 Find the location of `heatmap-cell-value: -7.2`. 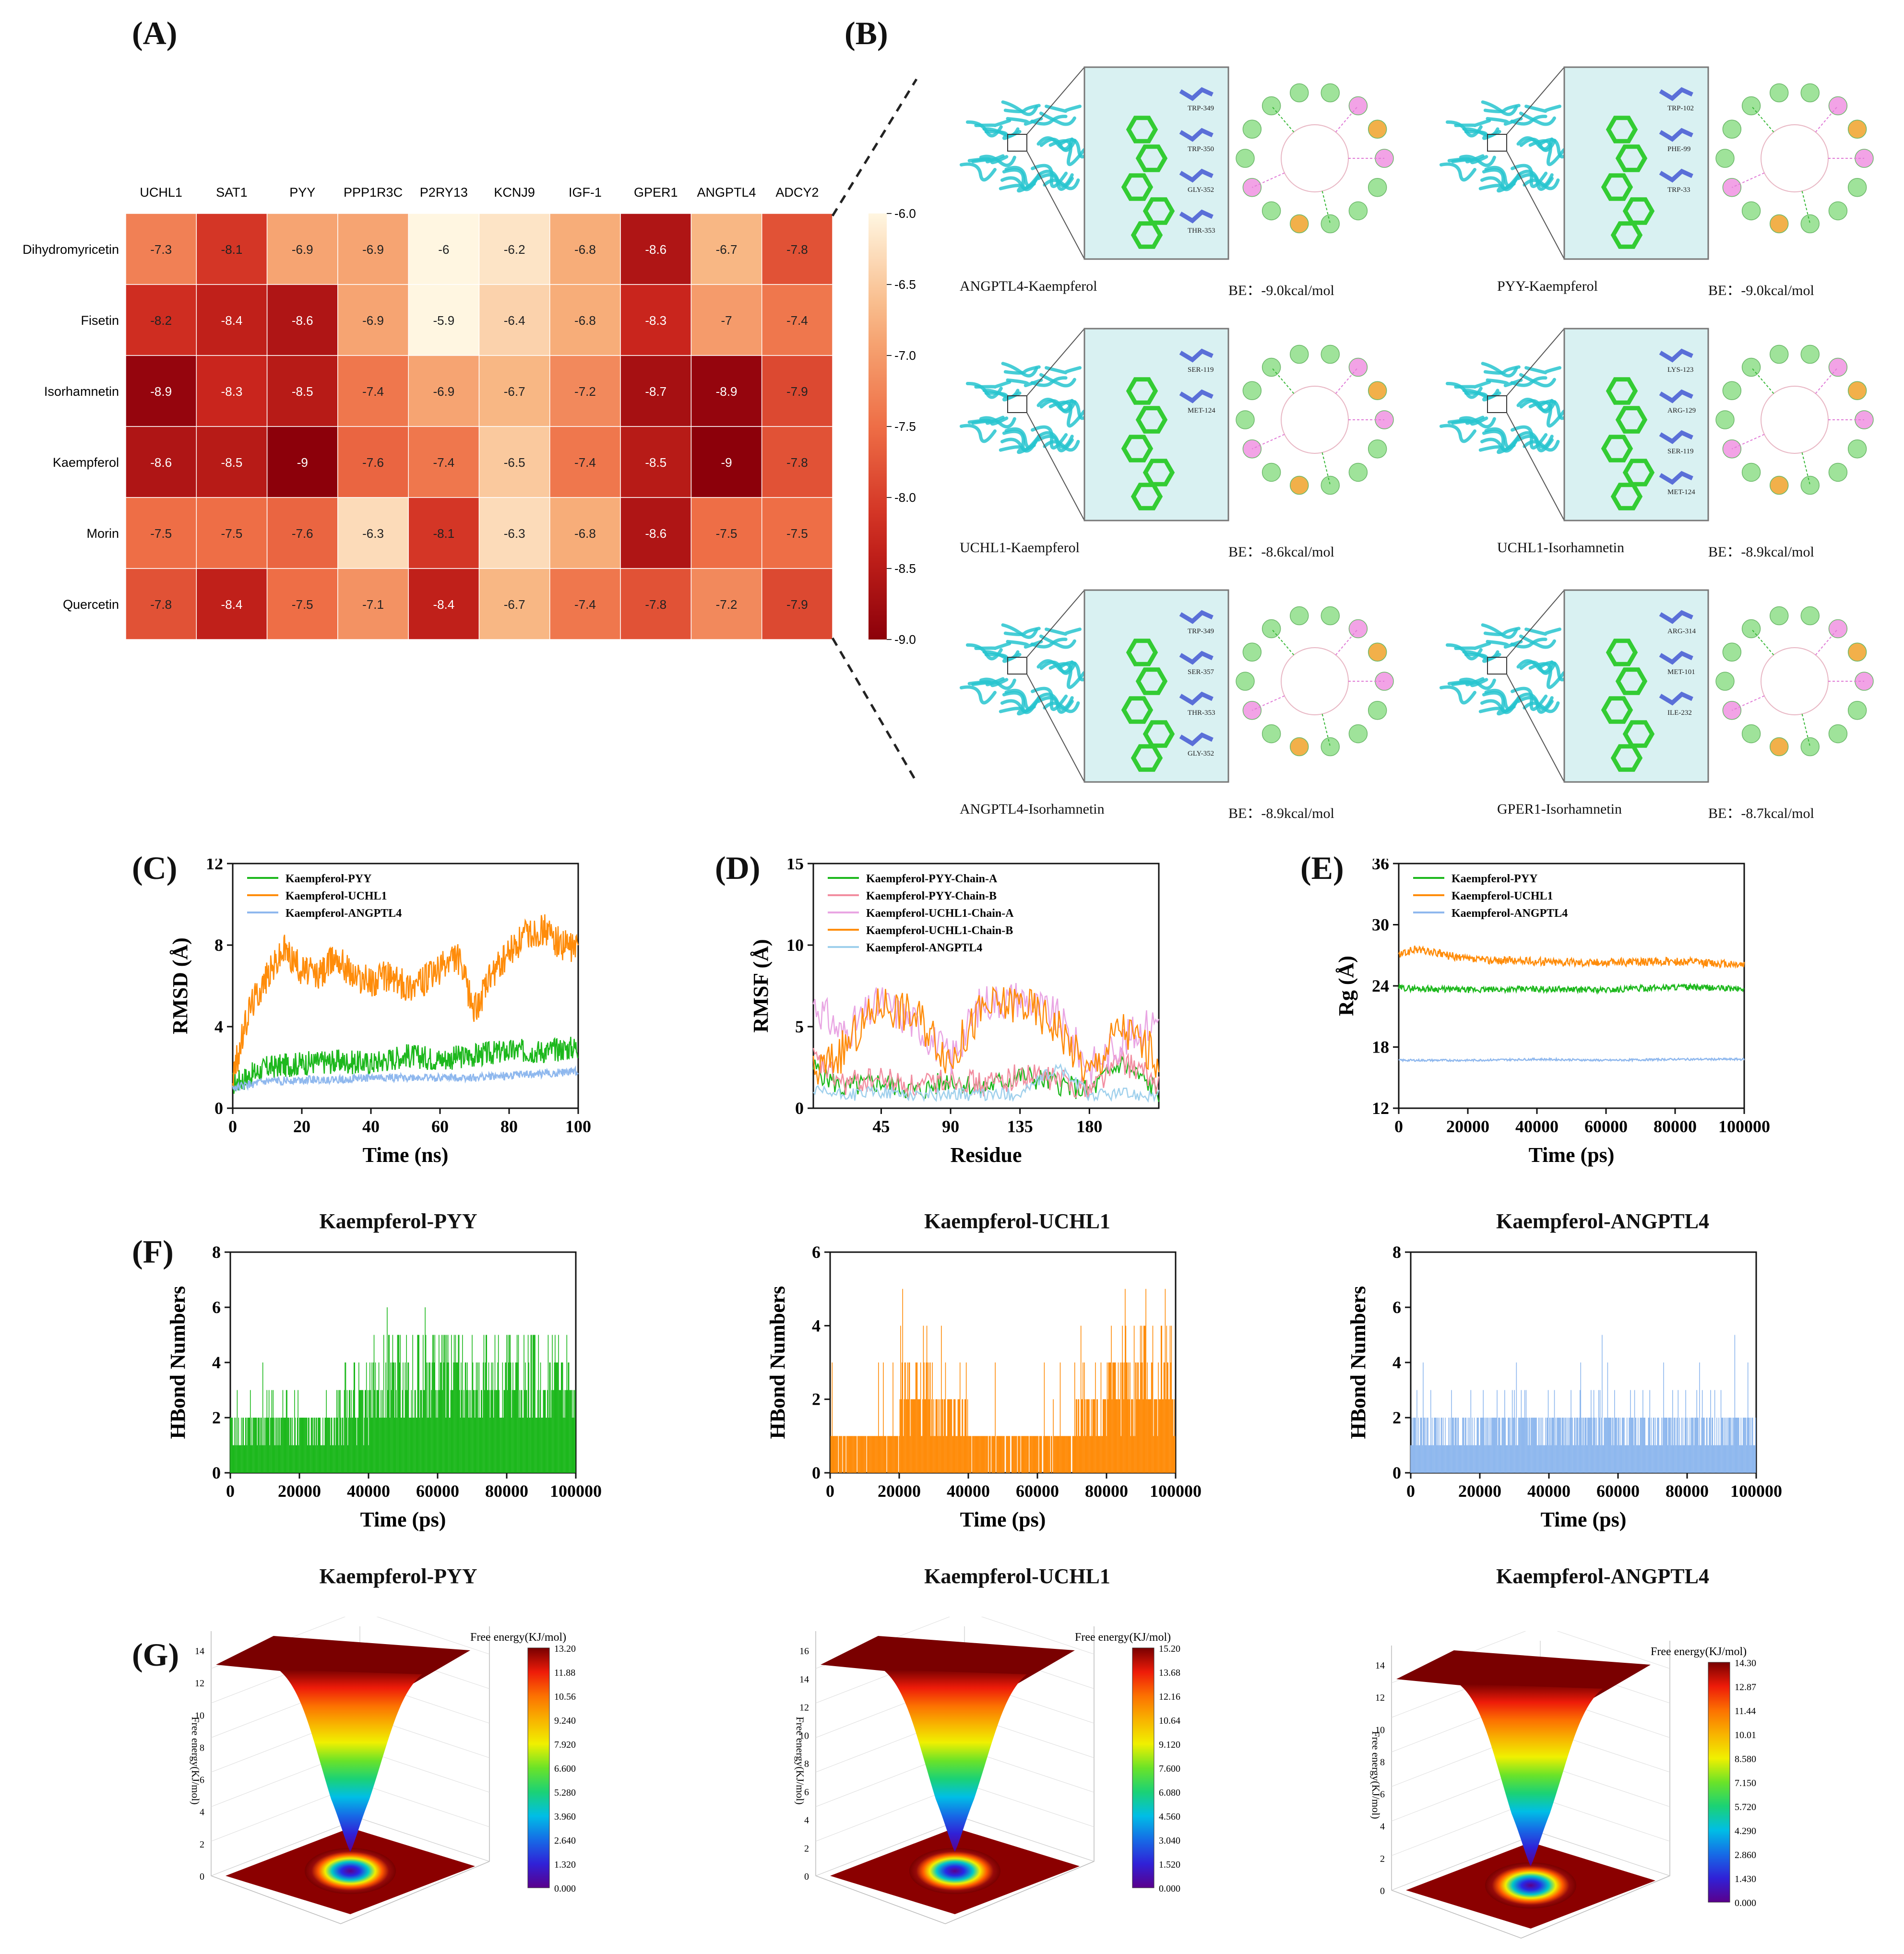

heatmap-cell-value: -7.2 is located at coordinates (585, 391).